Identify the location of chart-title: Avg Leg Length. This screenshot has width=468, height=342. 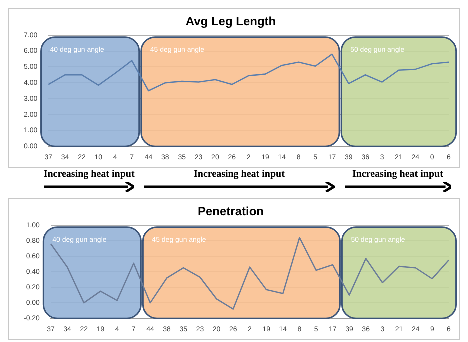
(231, 21).